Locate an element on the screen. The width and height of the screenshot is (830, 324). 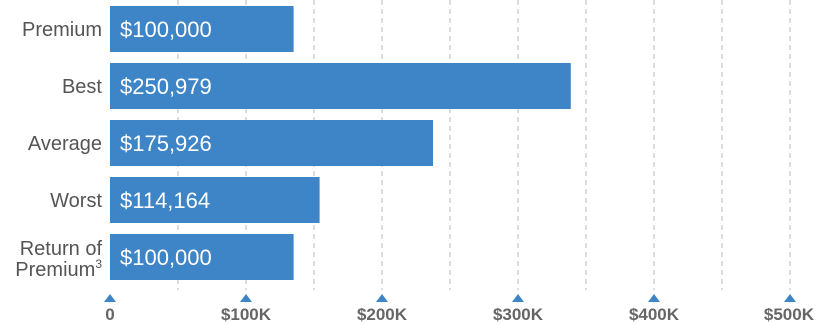
bar-worst is located at coordinates (215, 200).